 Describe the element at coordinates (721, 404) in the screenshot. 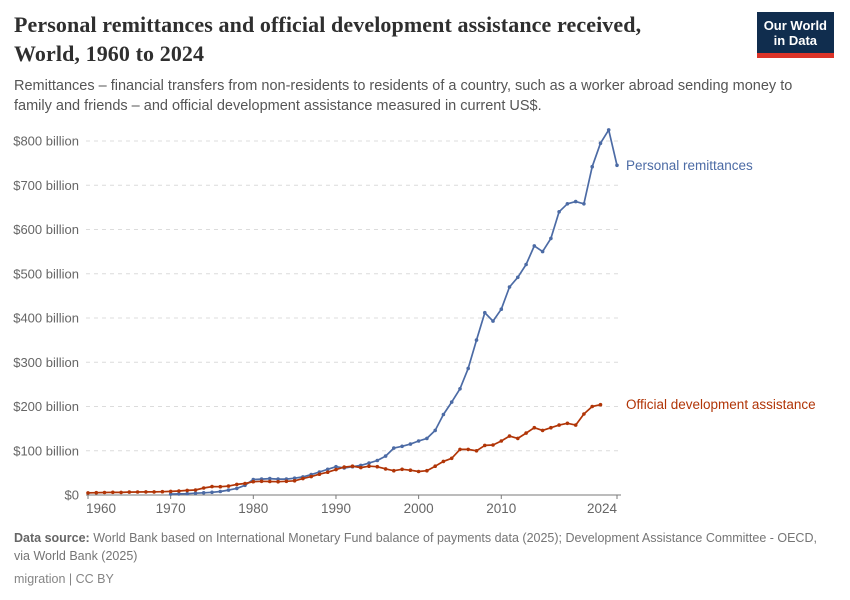

I see `series-label-official-development-assistance: Official development assistance` at that location.